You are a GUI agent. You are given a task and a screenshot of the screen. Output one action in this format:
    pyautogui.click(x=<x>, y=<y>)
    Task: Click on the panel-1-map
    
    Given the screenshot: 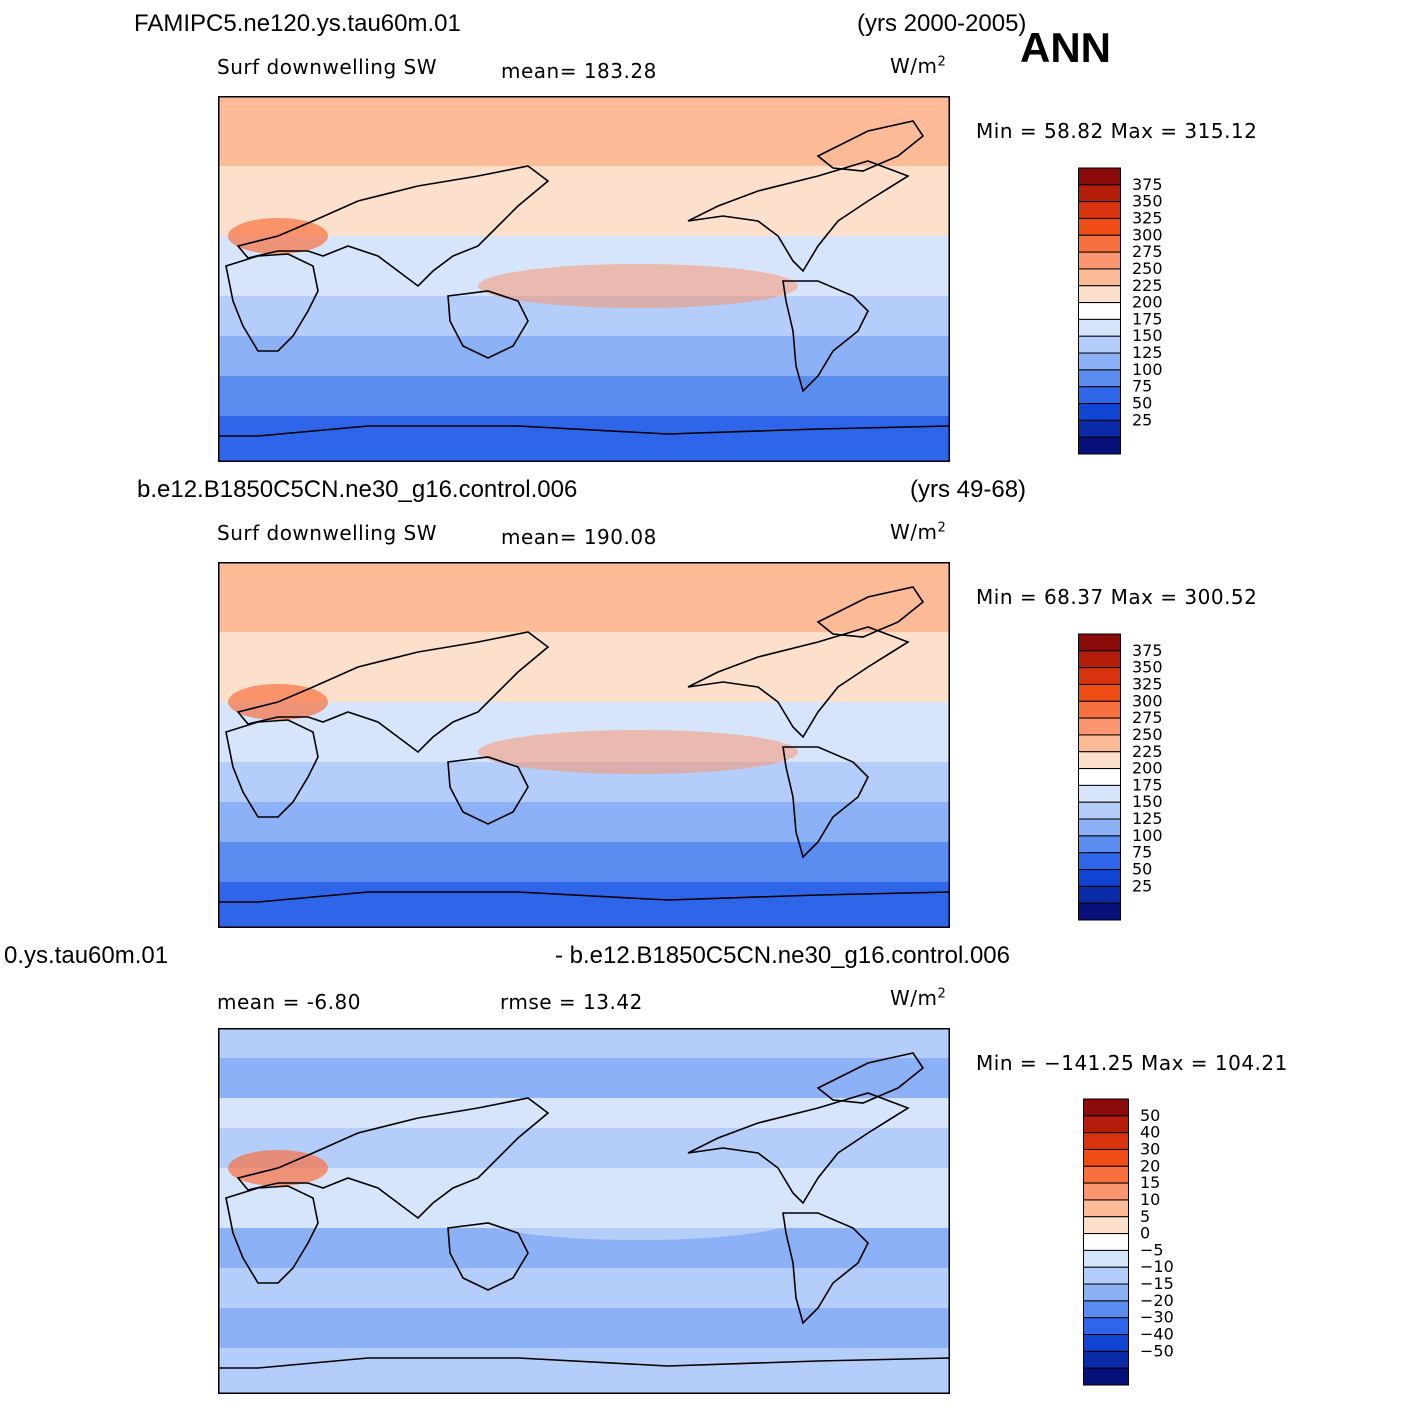 What is the action you would take?
    pyautogui.click(x=584, y=279)
    